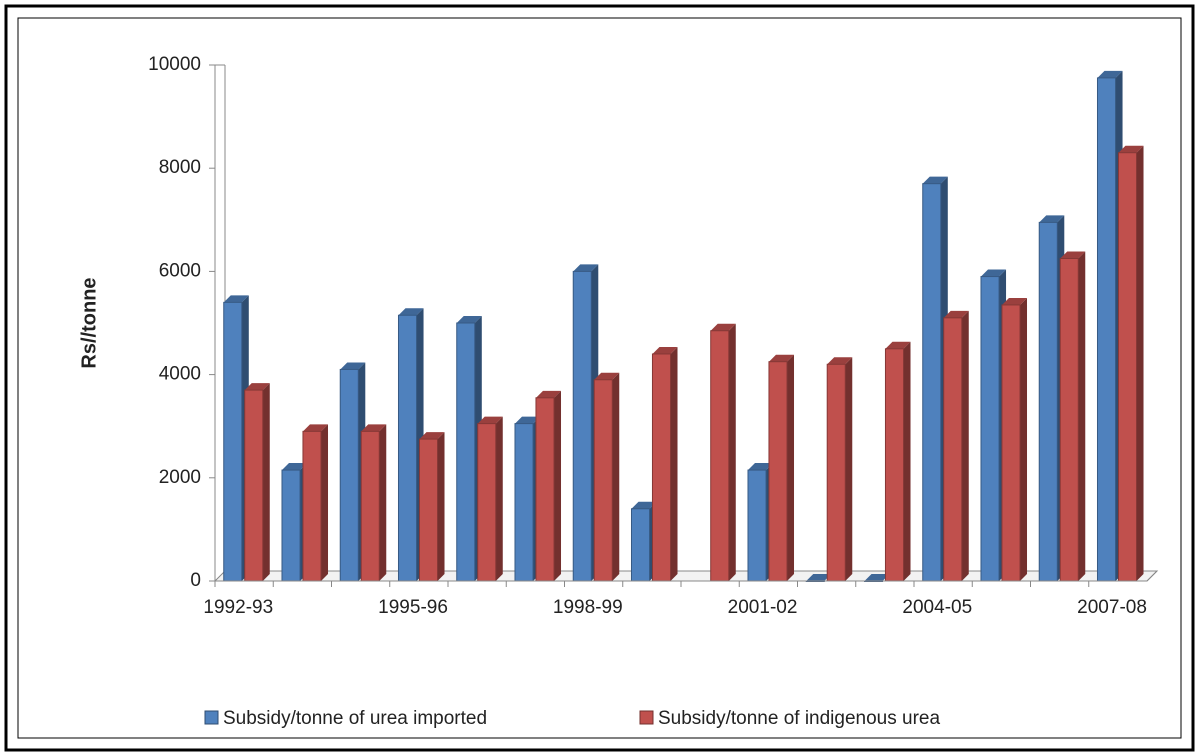 Image resolution: width=1199 pixels, height=756 pixels. Describe the element at coordinates (588, 607) in the screenshot. I see `x-tick-label: 1998-99` at that location.